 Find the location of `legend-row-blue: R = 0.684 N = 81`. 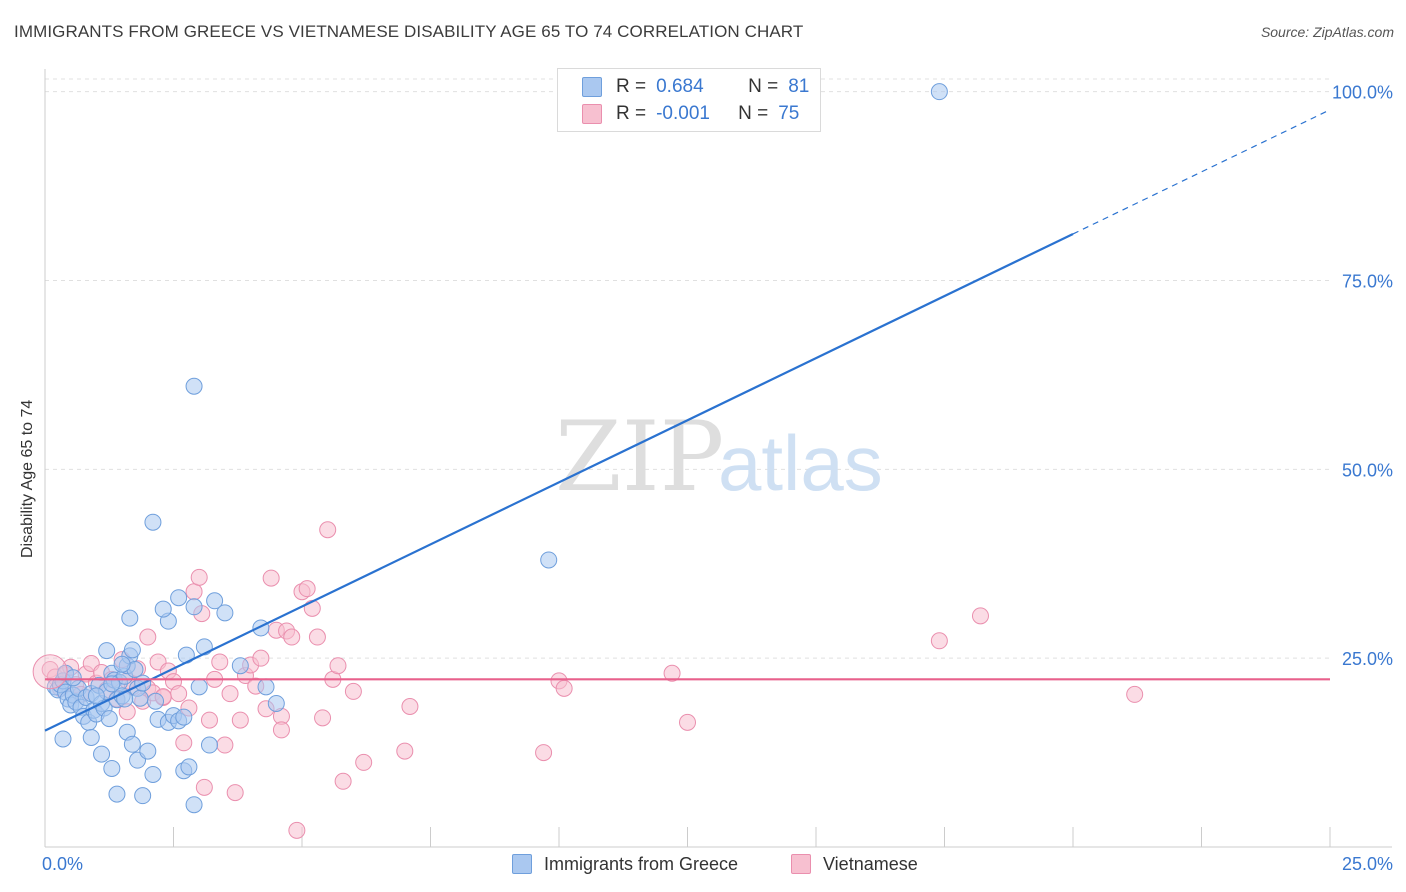

legend-row-blue: R = 0.684 N = 81 is located at coordinates (695, 87).